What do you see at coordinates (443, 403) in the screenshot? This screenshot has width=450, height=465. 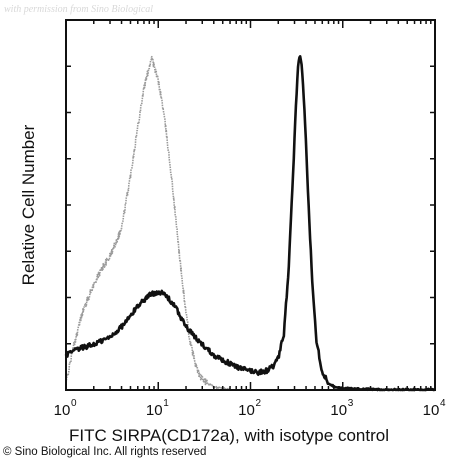 I see `x-tick-label-exponent: 4` at bounding box center [443, 403].